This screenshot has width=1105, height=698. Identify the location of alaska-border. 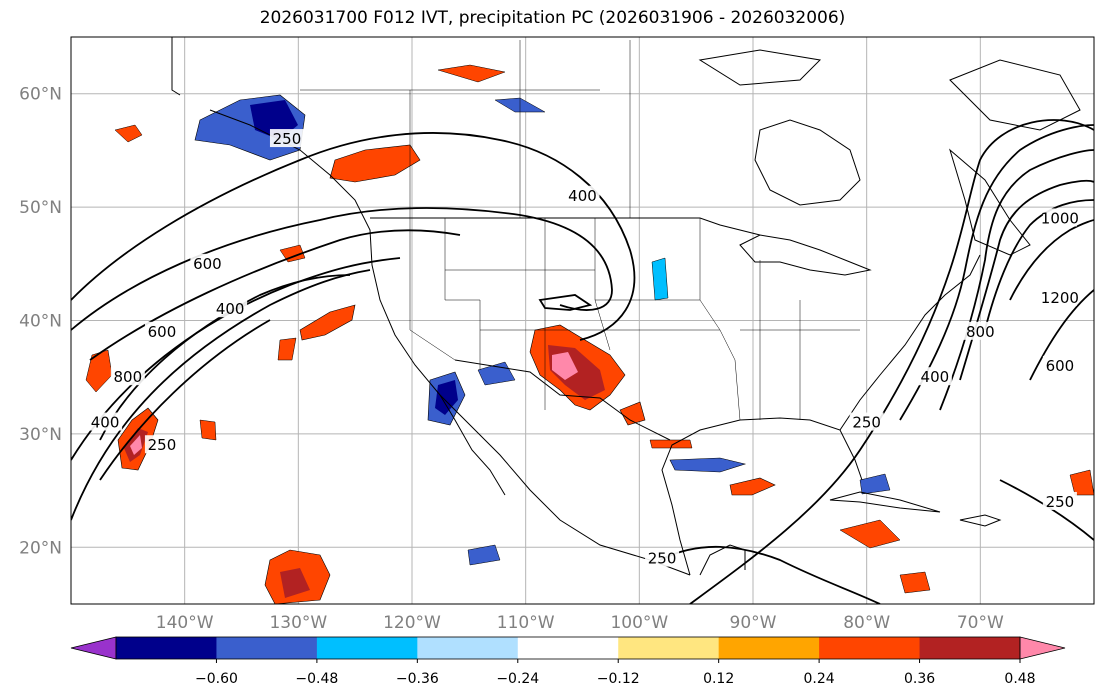
(176, 66).